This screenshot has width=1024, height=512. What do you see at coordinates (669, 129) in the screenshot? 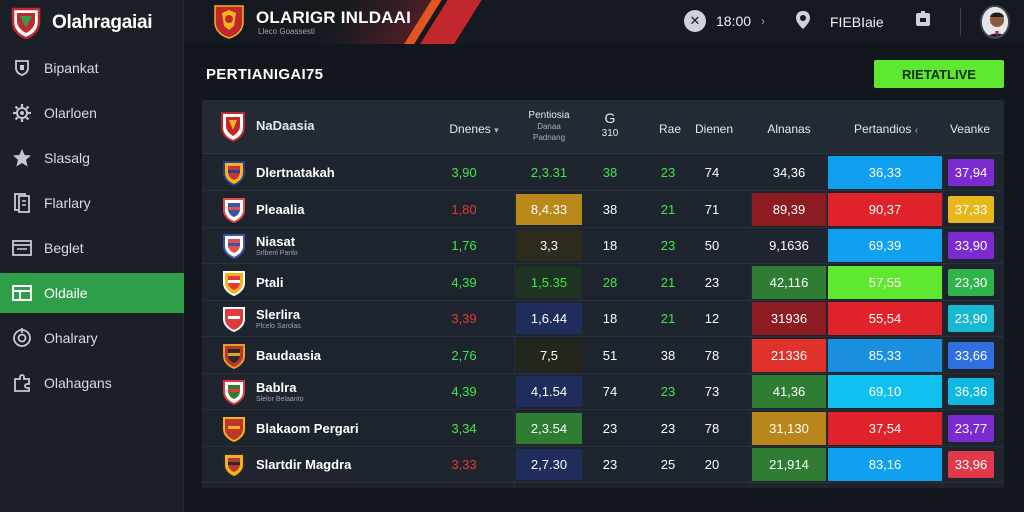
I see `header-col4: Rae` at bounding box center [669, 129].